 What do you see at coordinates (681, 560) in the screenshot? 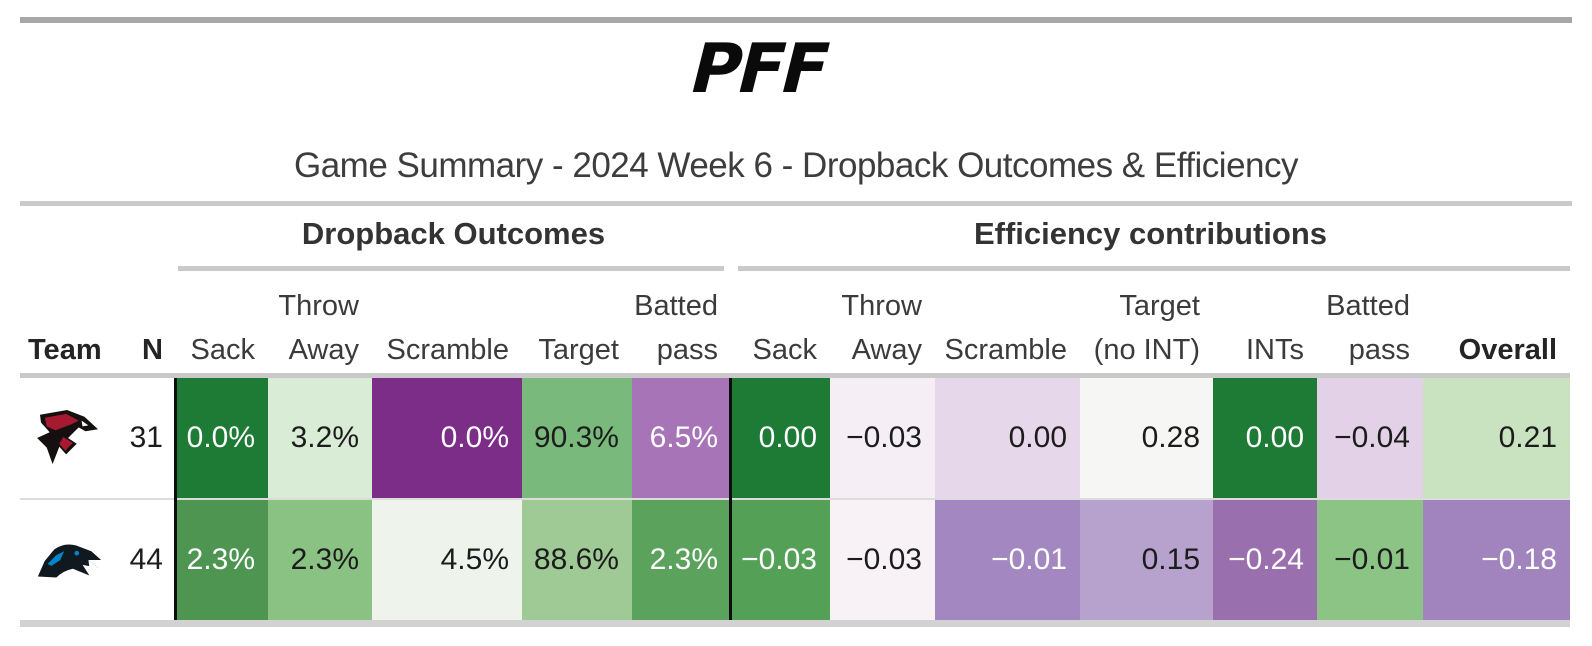
I see `stat-cell-batted-pass-1: 2.3%` at bounding box center [681, 560].